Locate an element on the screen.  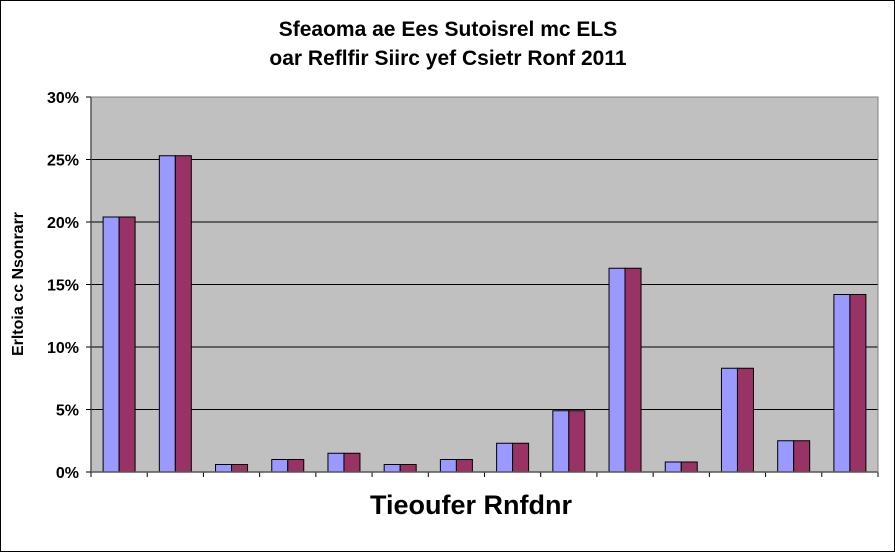
y-tick-labels: 0% 5% 10% 15% 20% 25% 30% is located at coordinates (69, 286).